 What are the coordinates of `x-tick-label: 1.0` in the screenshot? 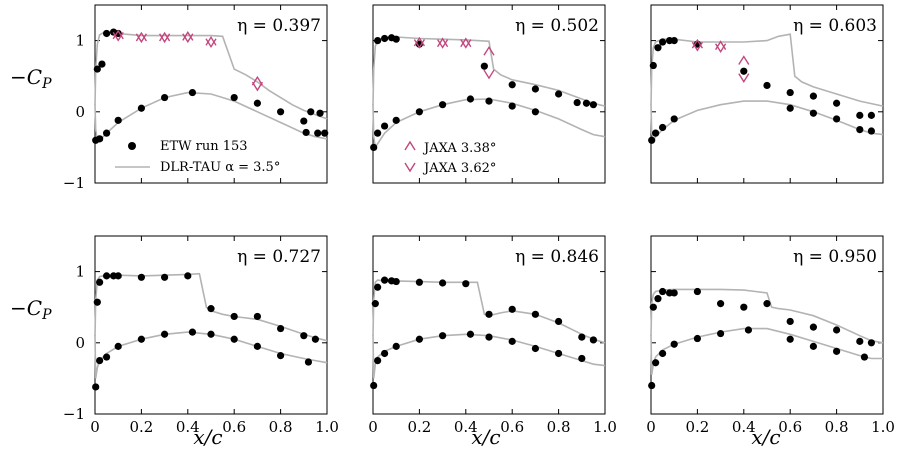 It's located at (883, 427).